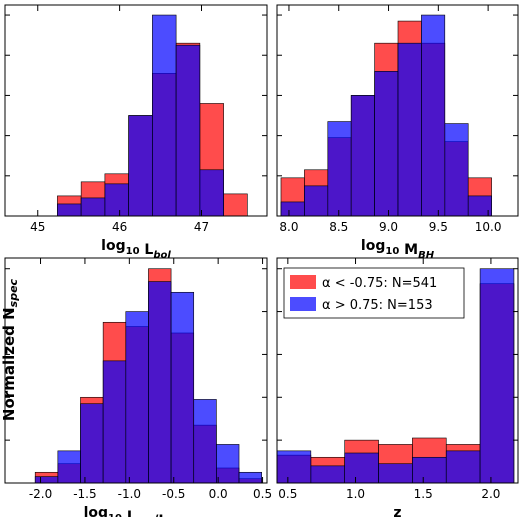  Describe the element at coordinates (119, 227) in the screenshot. I see `panel-1-xtick-label-2: 46` at that location.